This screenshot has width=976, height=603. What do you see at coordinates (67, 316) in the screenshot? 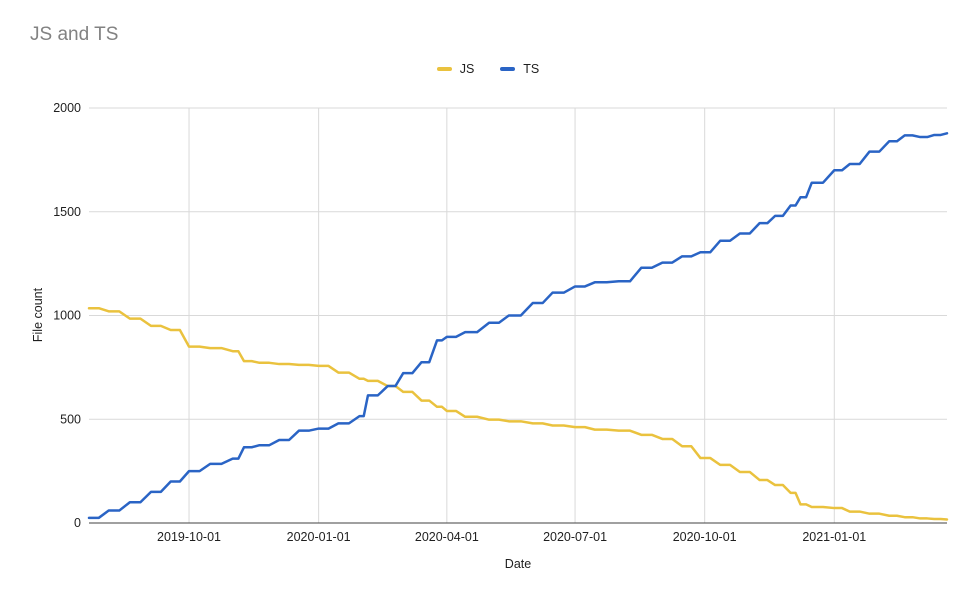
I see `y-tick-label: 1000` at bounding box center [67, 316].